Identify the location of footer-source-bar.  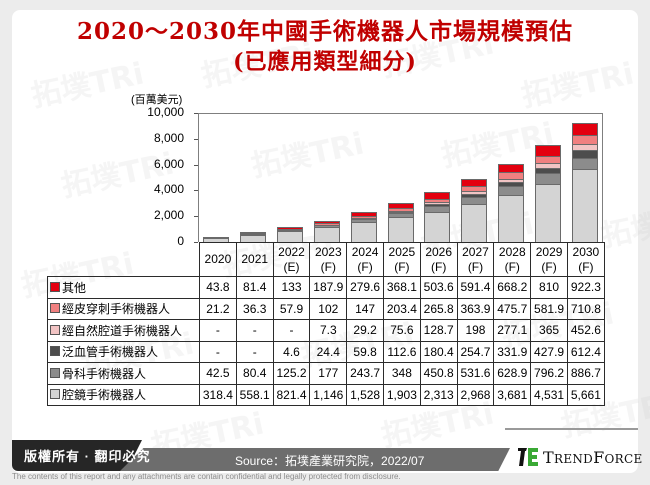
(315, 459).